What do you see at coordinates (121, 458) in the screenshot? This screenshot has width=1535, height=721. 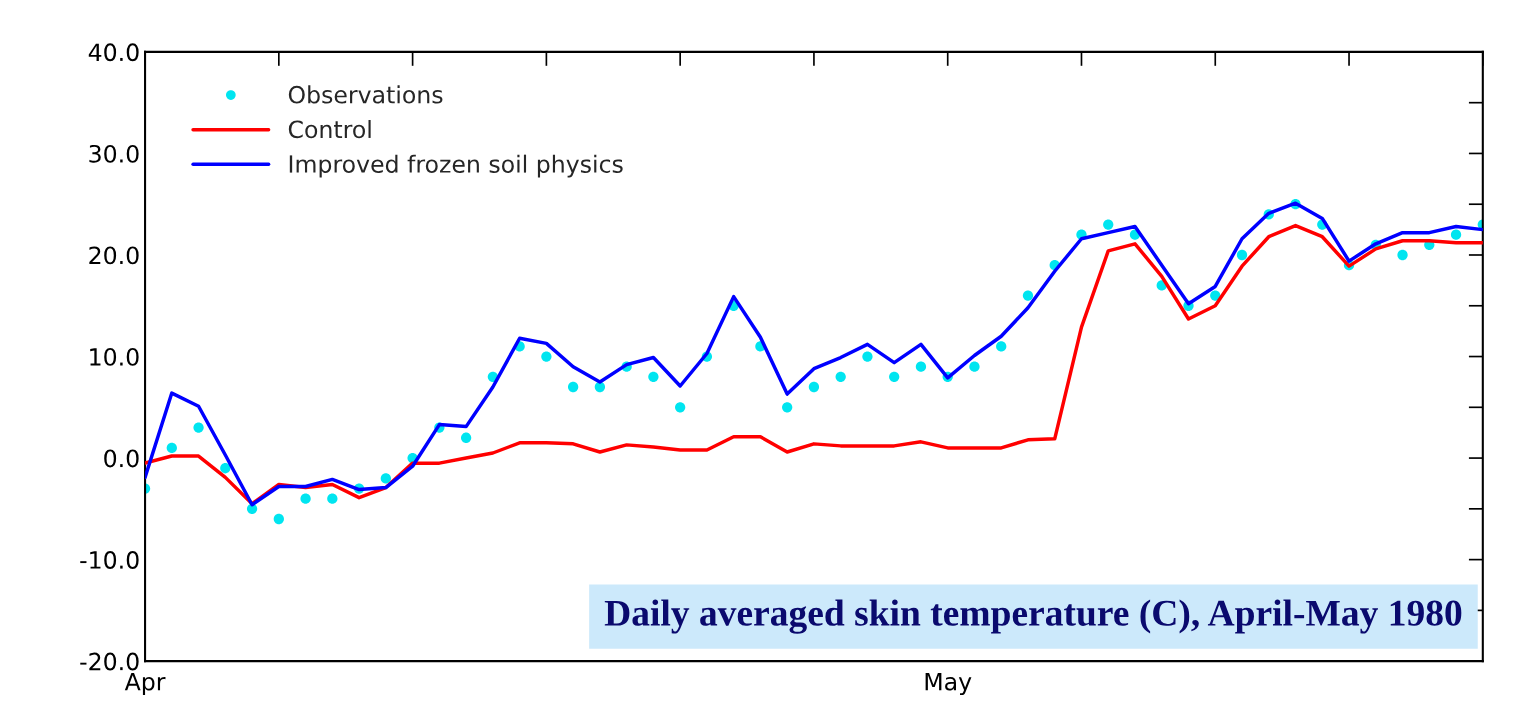 I see `y-tick-label: 0.0` at bounding box center [121, 458].